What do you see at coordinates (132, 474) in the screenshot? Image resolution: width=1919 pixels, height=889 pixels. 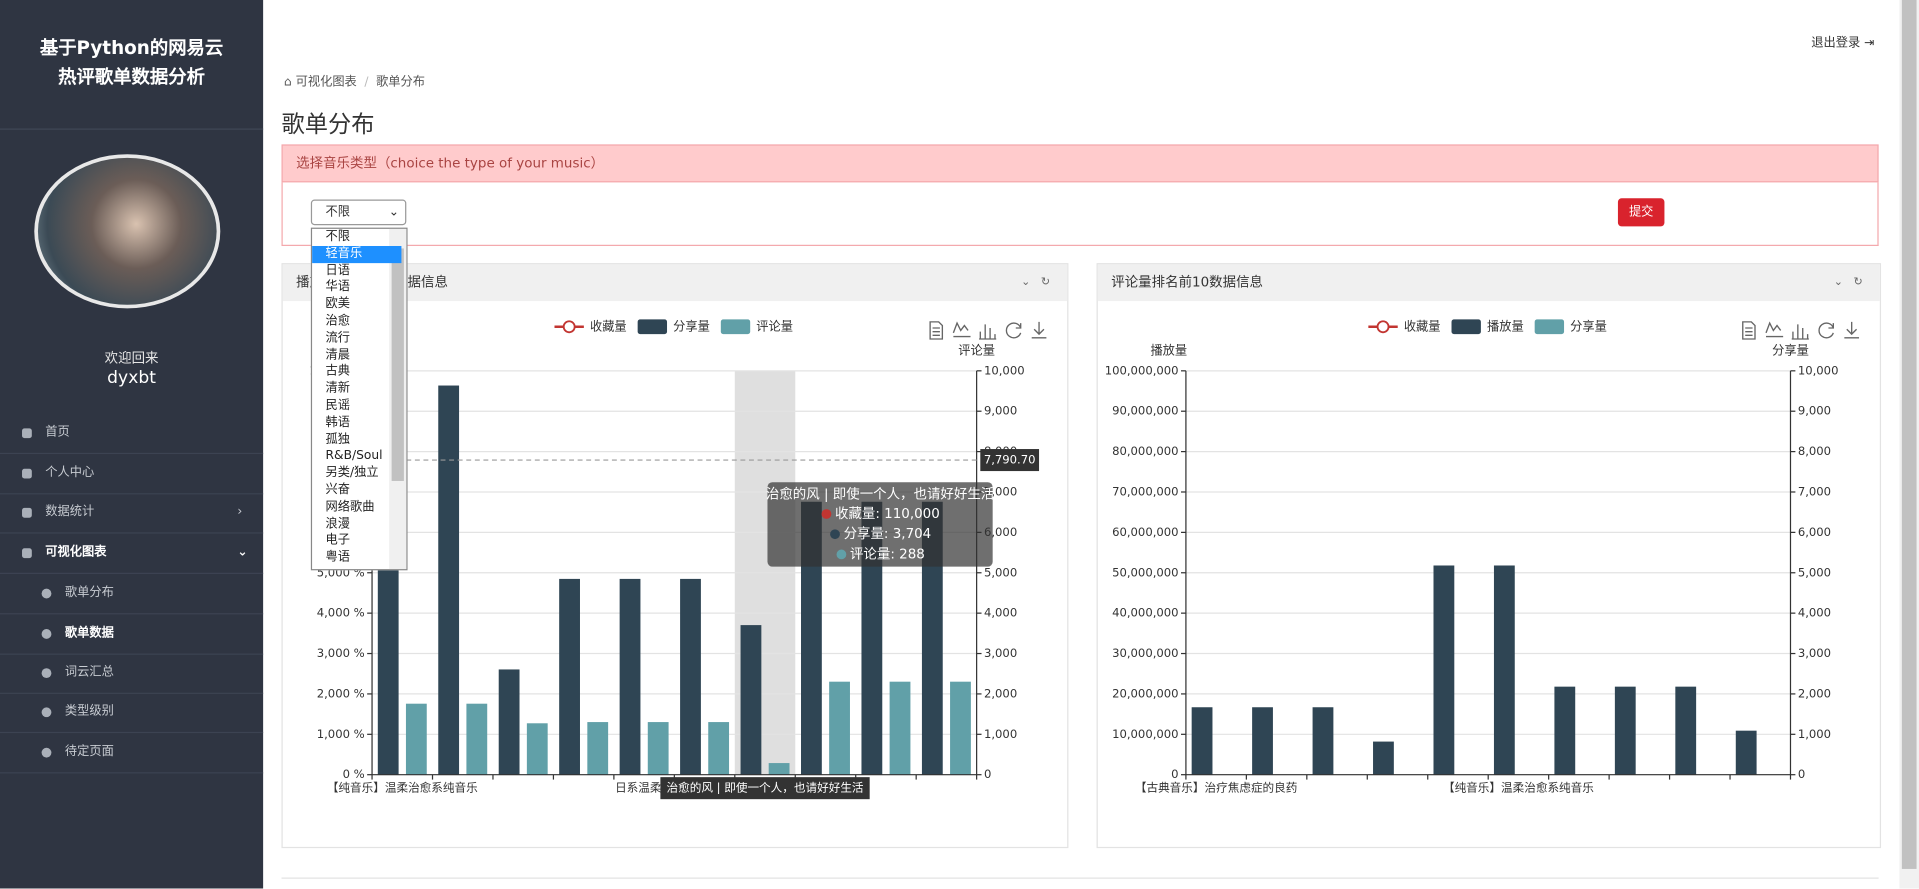 I see `menu-item: 个人中心` at bounding box center [132, 474].